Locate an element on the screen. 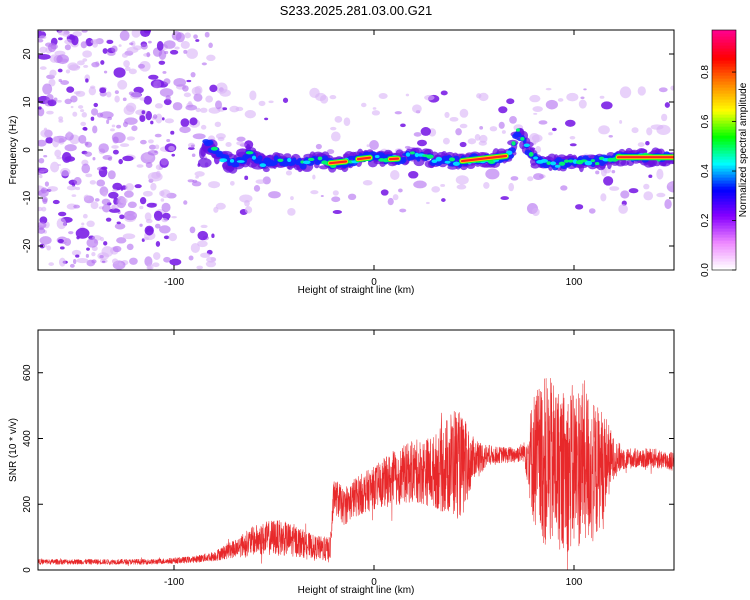 The height and width of the screenshot is (600, 750). colorbar-tick-label: 0.8 is located at coordinates (705, 72).